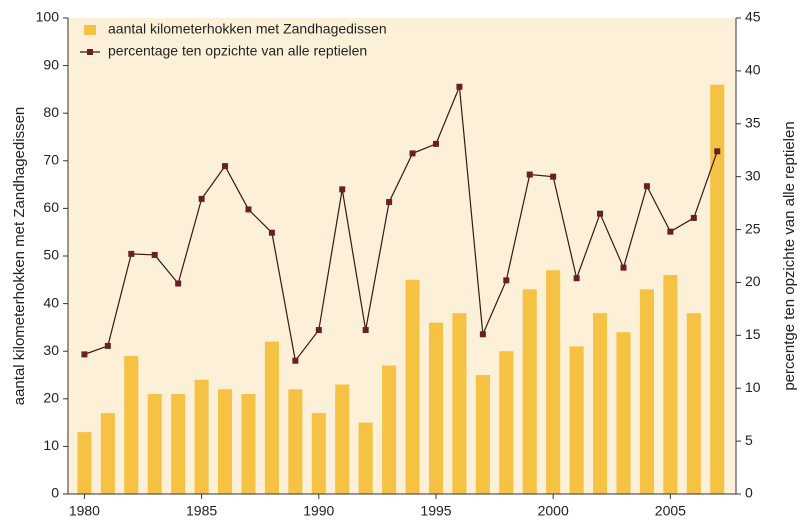  What do you see at coordinates (51, 112) in the screenshot?
I see `y-tick-label: 80` at bounding box center [51, 112].